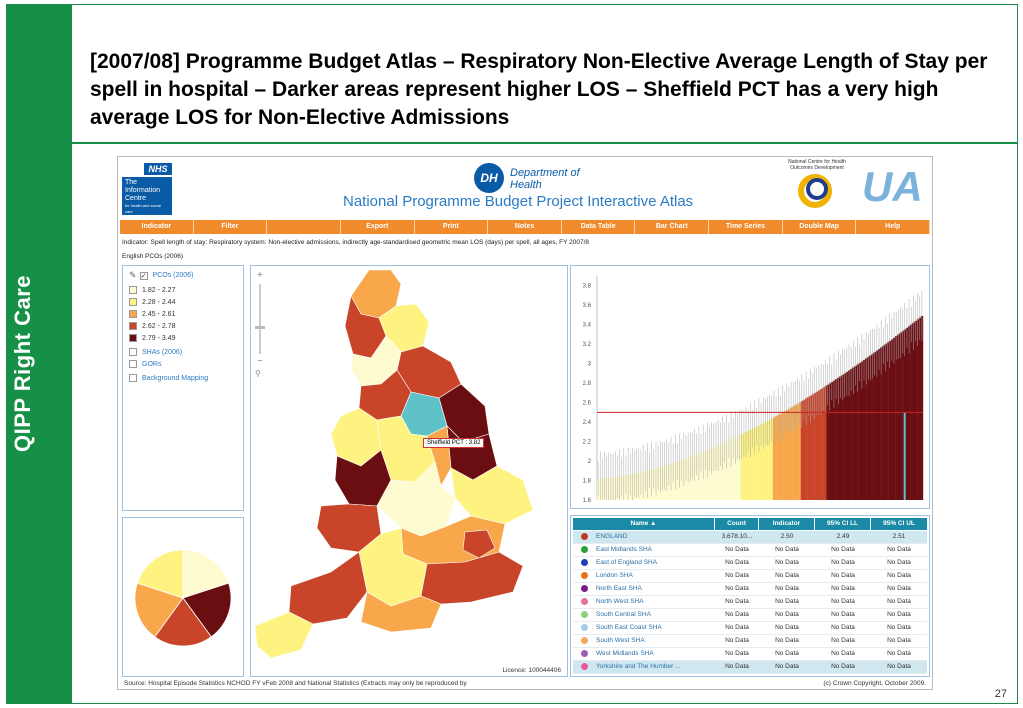 This screenshot has width=1023, height=708. What do you see at coordinates (260, 275) in the screenshot?
I see `zoom-in-icon: +` at bounding box center [260, 275].